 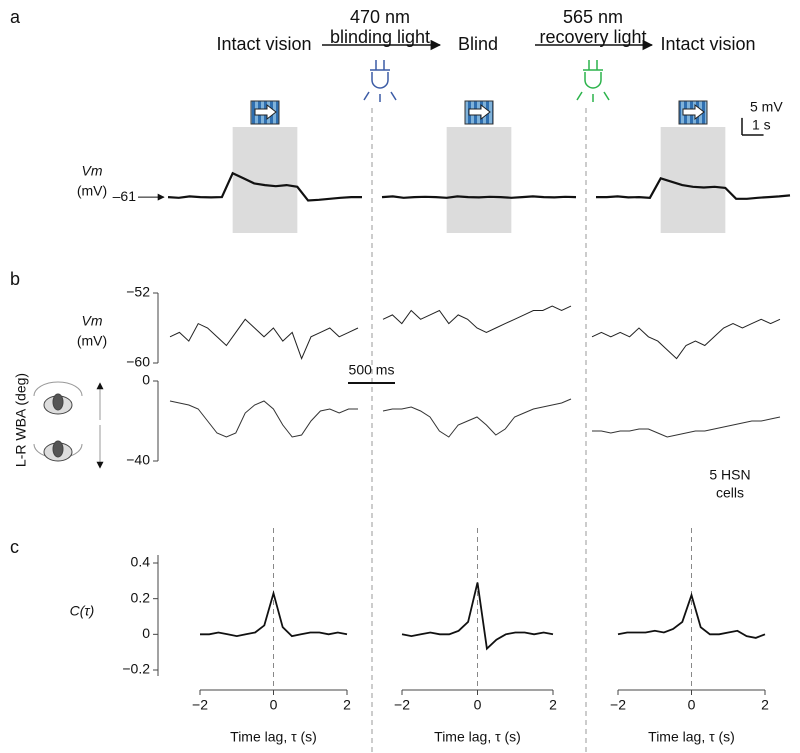 I want to click on light-label: 565 nm, so click(x=593, y=17).